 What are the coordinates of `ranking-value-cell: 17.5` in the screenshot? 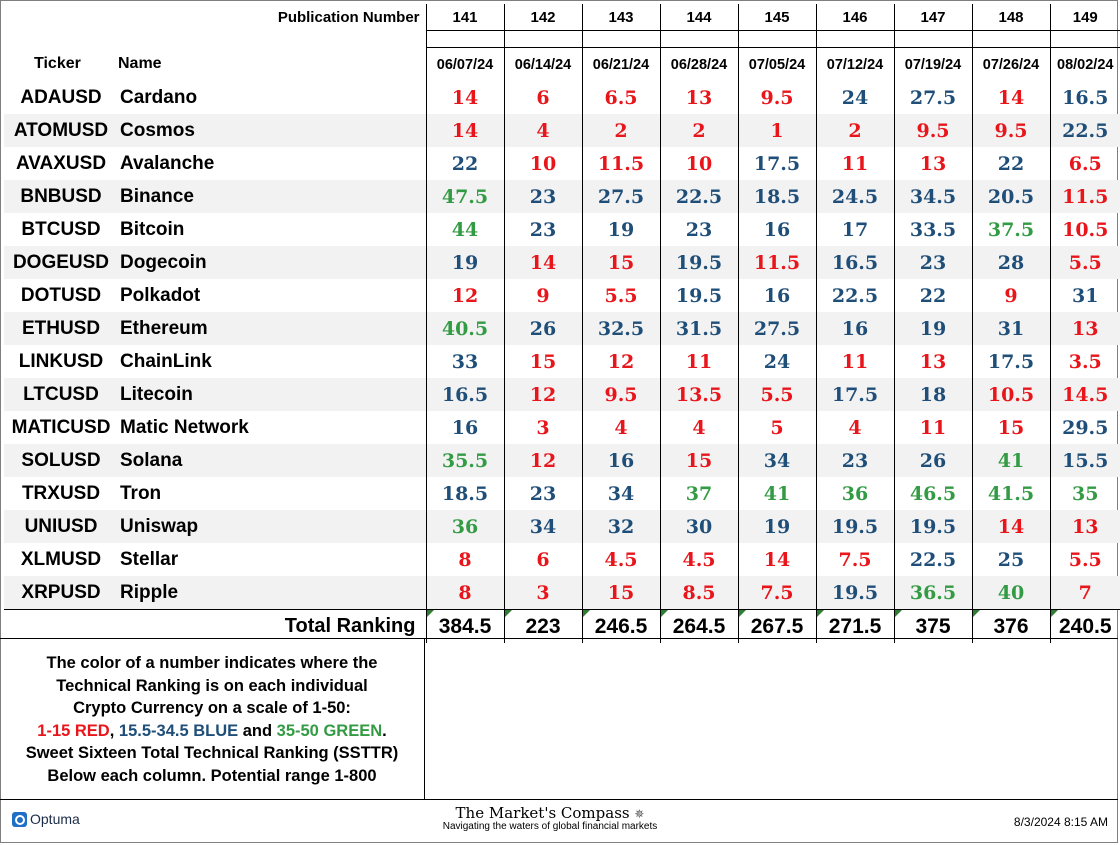 It's located at (776, 163).